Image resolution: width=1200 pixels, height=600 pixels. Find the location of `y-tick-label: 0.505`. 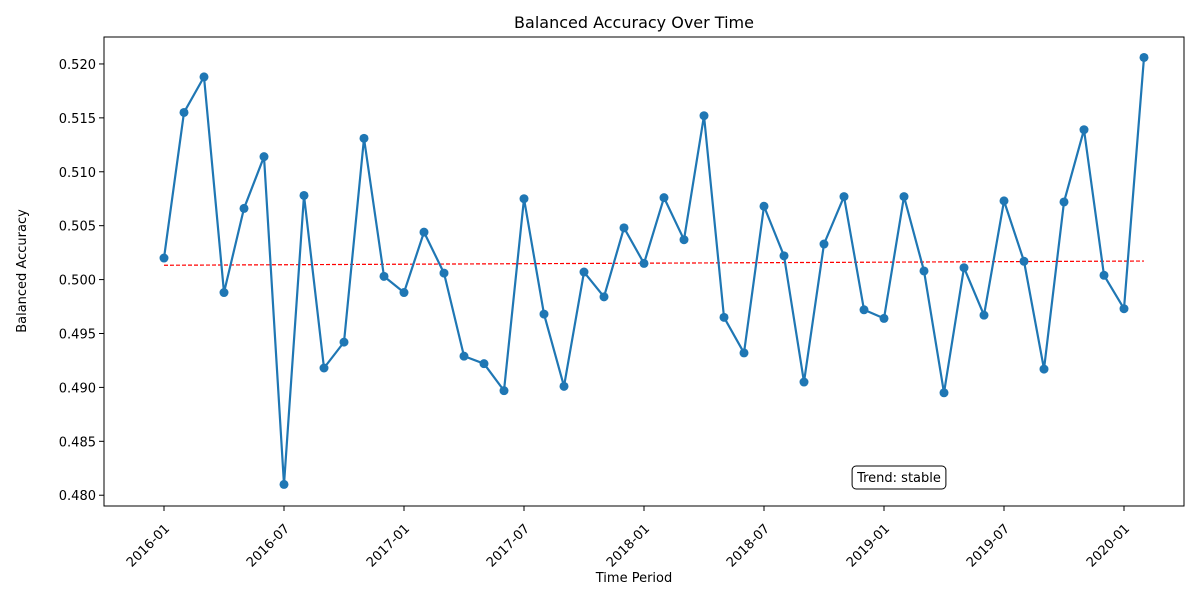

y-tick-label: 0.505 is located at coordinates (77, 227).